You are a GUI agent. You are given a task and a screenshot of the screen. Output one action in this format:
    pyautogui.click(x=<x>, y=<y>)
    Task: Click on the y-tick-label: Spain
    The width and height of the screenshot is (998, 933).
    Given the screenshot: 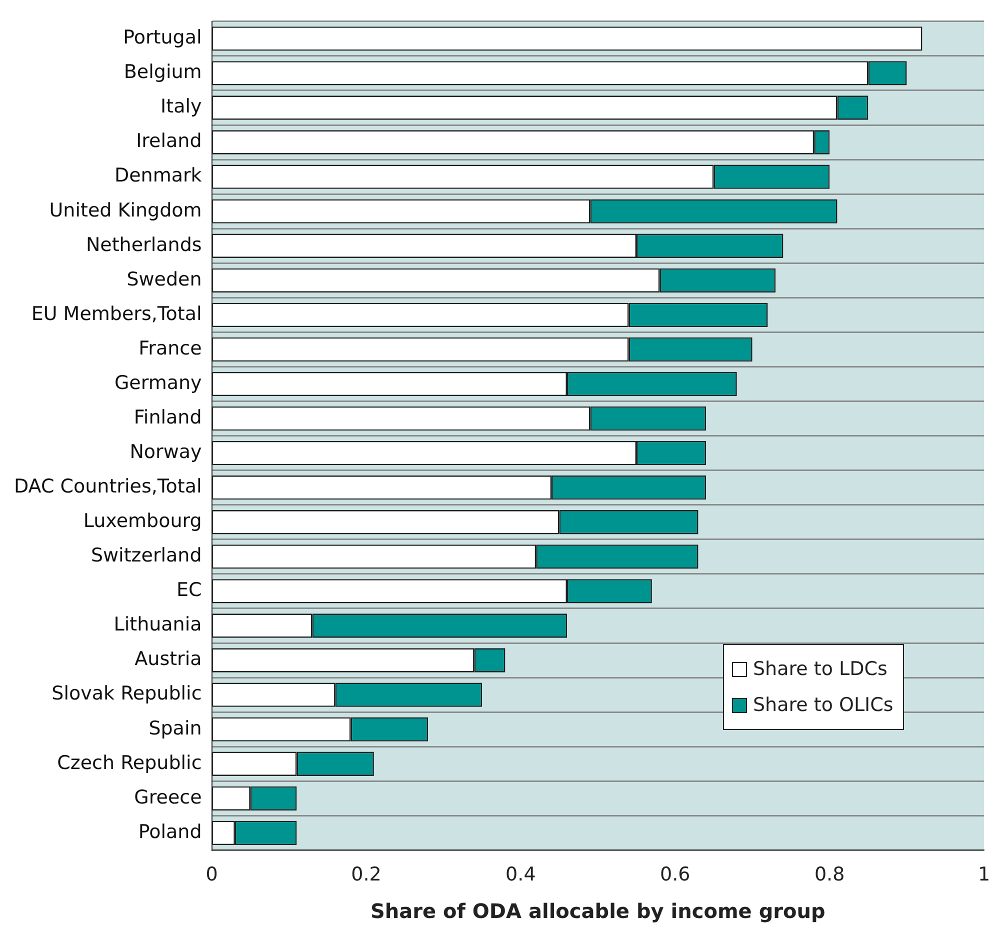 What is the action you would take?
    pyautogui.click(x=175, y=728)
    